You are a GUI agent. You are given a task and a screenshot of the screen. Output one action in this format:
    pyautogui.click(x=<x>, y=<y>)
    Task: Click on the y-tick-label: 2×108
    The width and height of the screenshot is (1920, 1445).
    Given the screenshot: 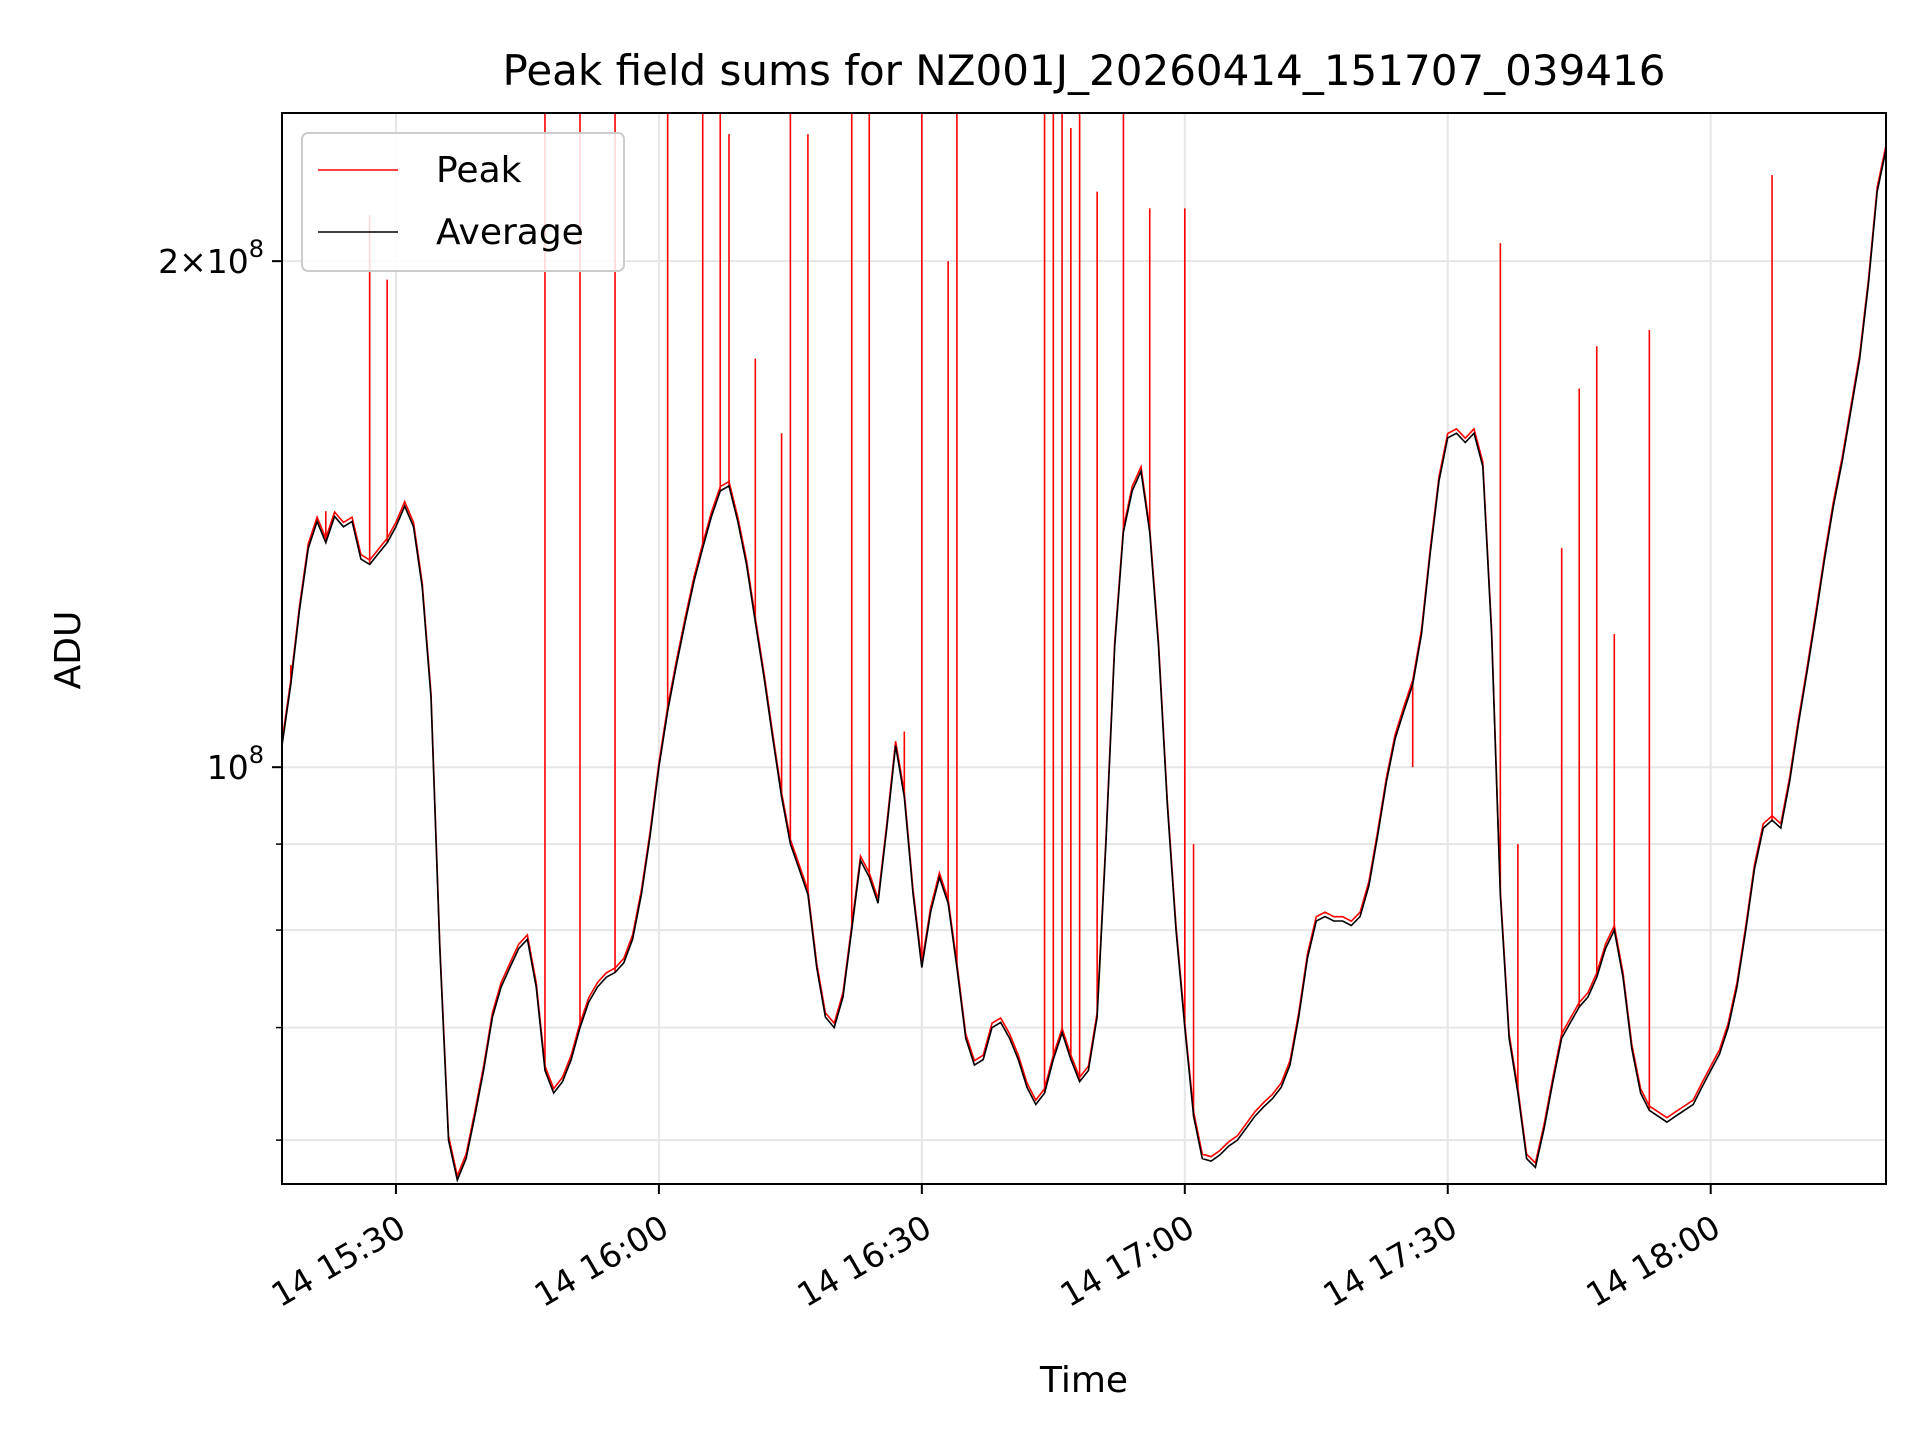 What is the action you would take?
    pyautogui.click(x=211, y=258)
    